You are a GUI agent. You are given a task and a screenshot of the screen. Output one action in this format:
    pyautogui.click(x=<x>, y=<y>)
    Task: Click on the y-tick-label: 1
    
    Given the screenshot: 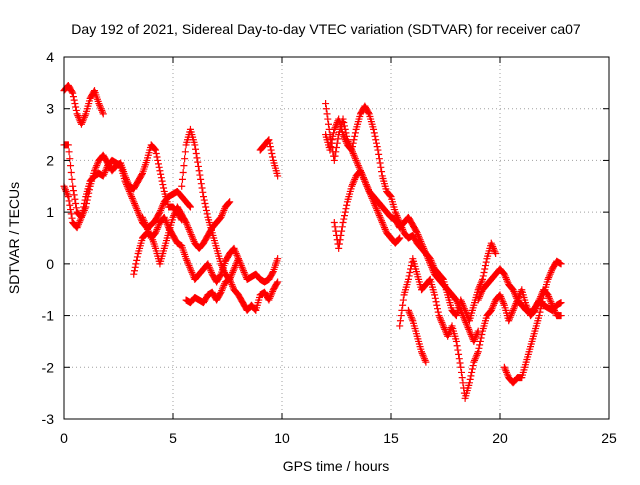 What is the action you would take?
    pyautogui.click(x=50, y=212)
    